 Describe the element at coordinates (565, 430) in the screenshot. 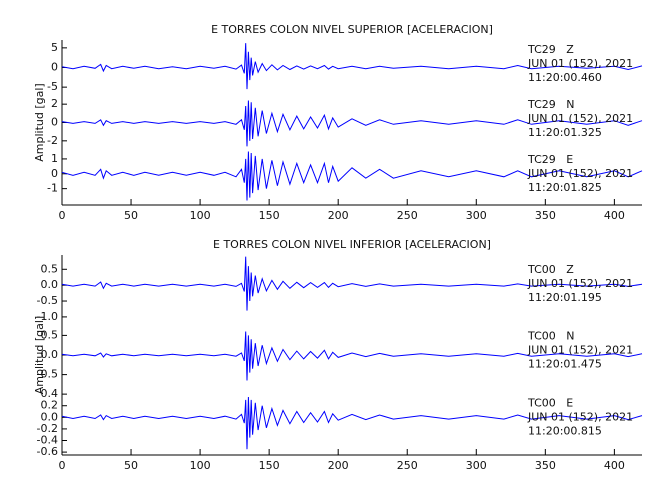

I see `station-annotation: 11:20:00.815` at that location.